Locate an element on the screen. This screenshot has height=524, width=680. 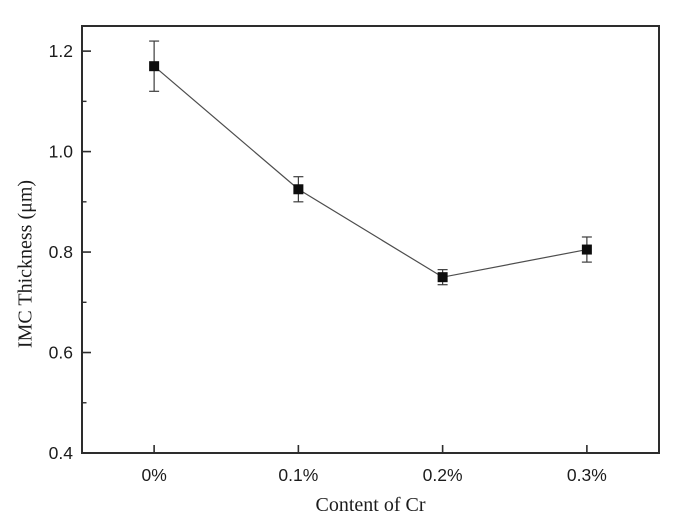
y-tick-label: 0.4 is located at coordinates (61, 453).